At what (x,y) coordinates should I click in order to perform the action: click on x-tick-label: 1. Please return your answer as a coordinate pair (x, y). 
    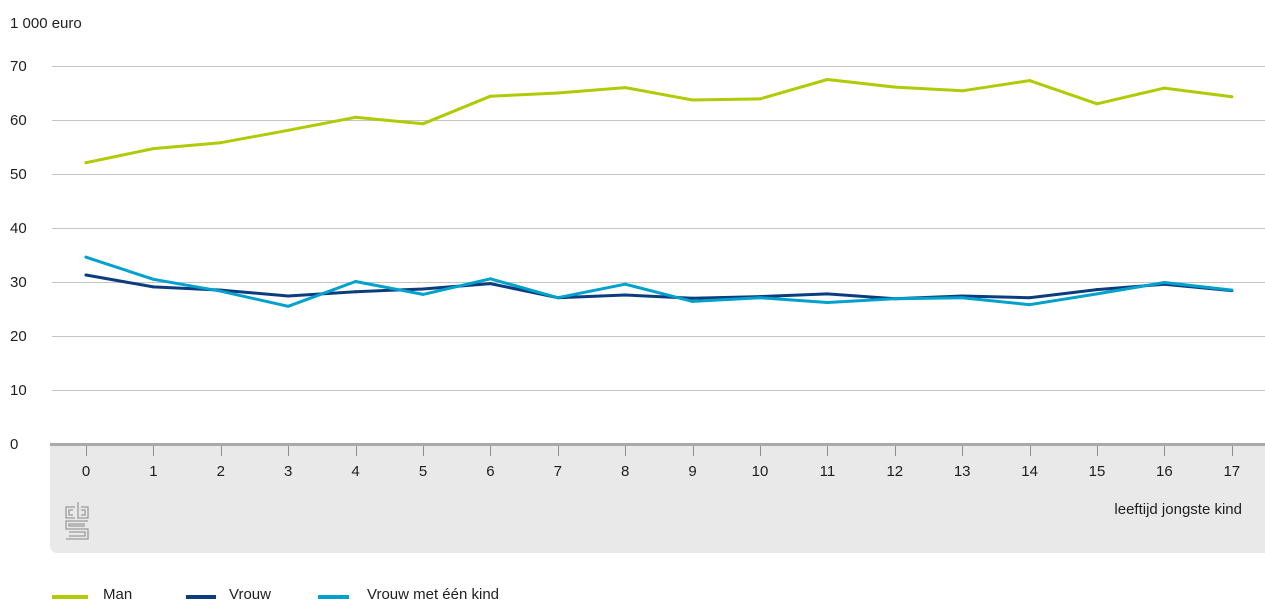
    Looking at the image, I should click on (153, 471).